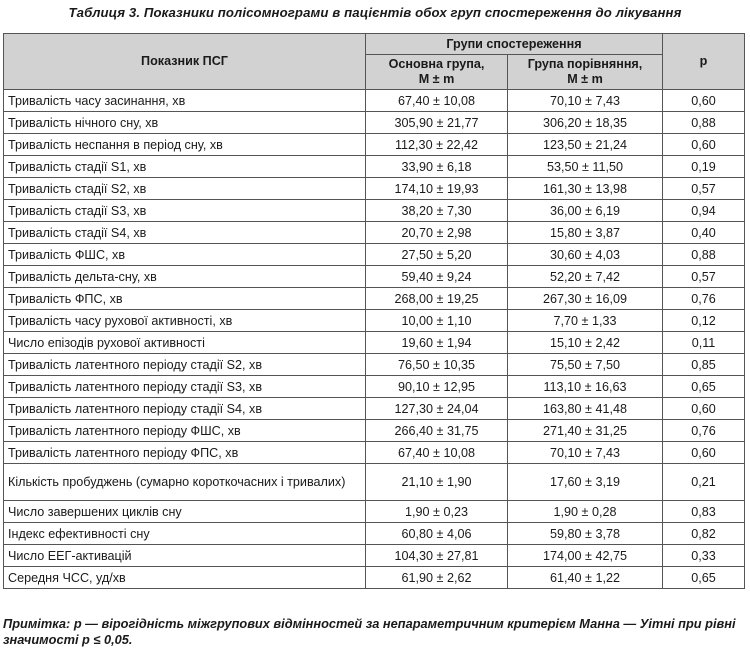 The width and height of the screenshot is (750, 651). I want to click on row-indicator-name: Число епізодів рухової активності, so click(184, 342).